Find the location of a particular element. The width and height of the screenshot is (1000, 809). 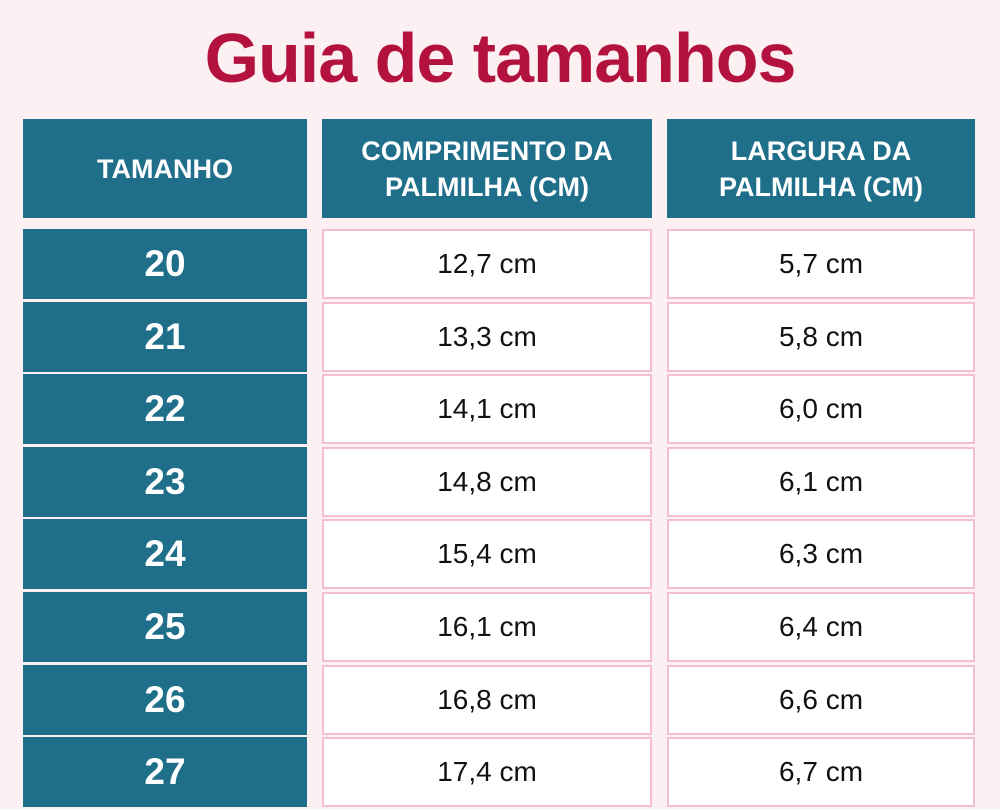

measure-cell: 16,1 cm is located at coordinates (487, 627).